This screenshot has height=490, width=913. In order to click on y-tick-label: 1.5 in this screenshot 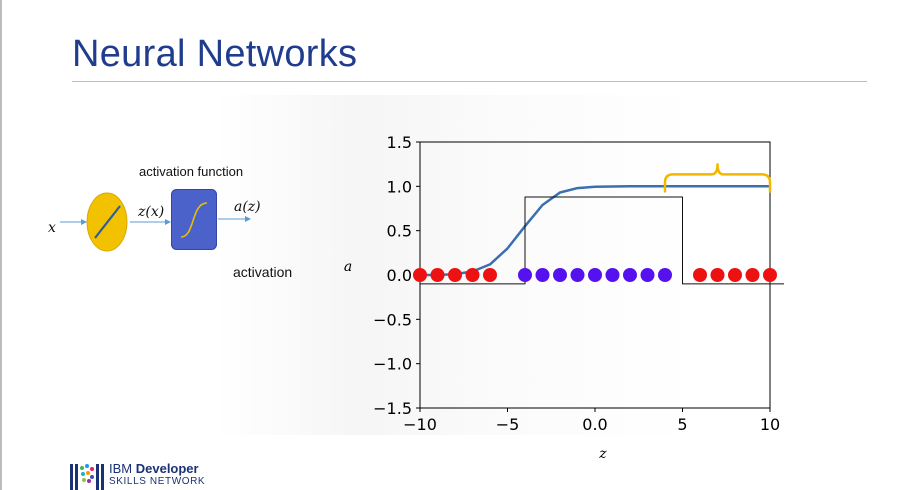, I will do `click(399, 142)`.